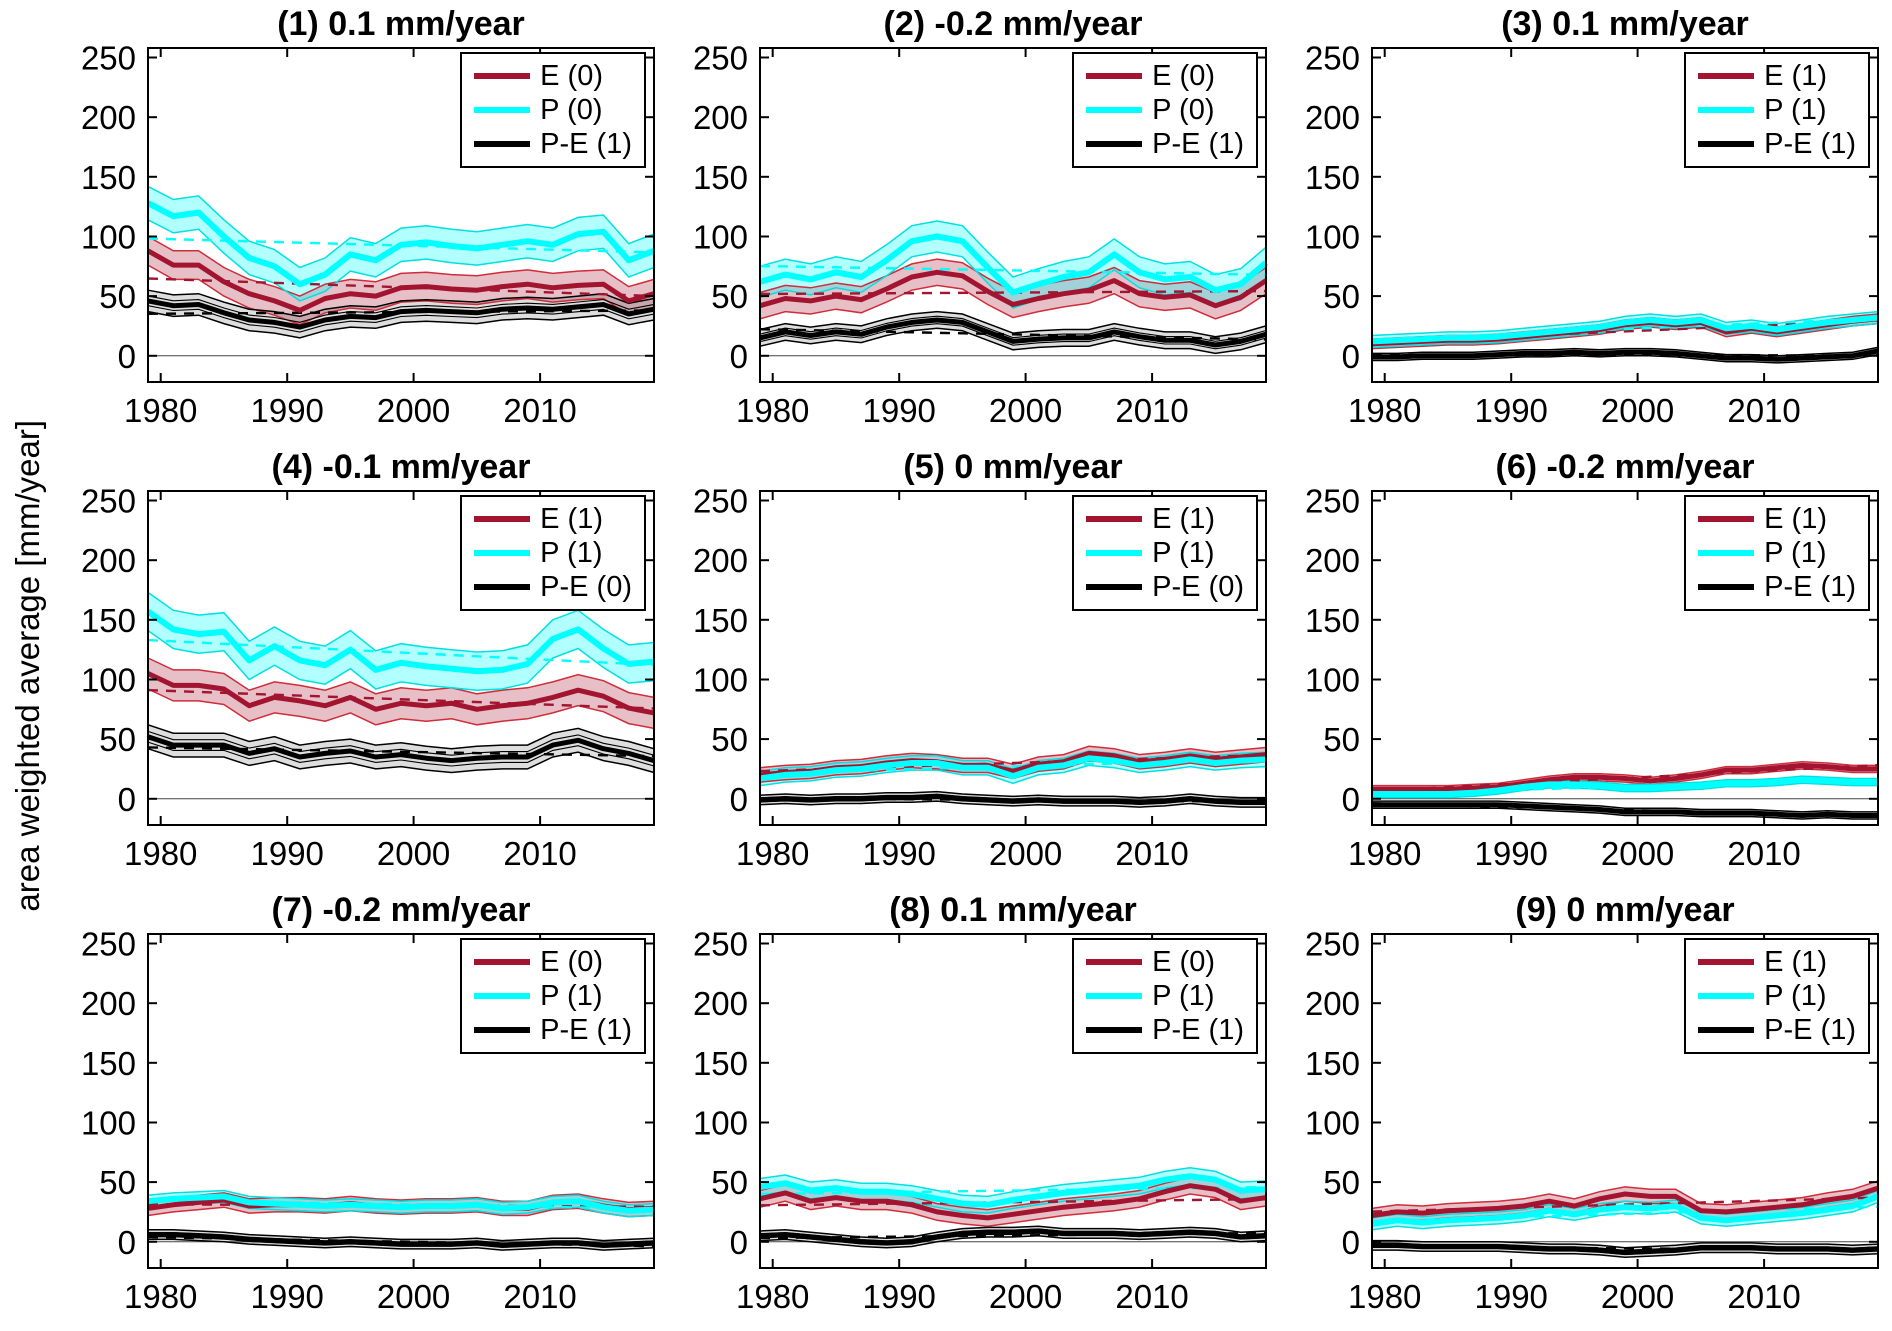  What do you see at coordinates (1592, 234) in the screenshot?
I see `panel-3-plot-canvas: 1980 1990 2000 2010 0 50 100 150 200 250` at bounding box center [1592, 234].